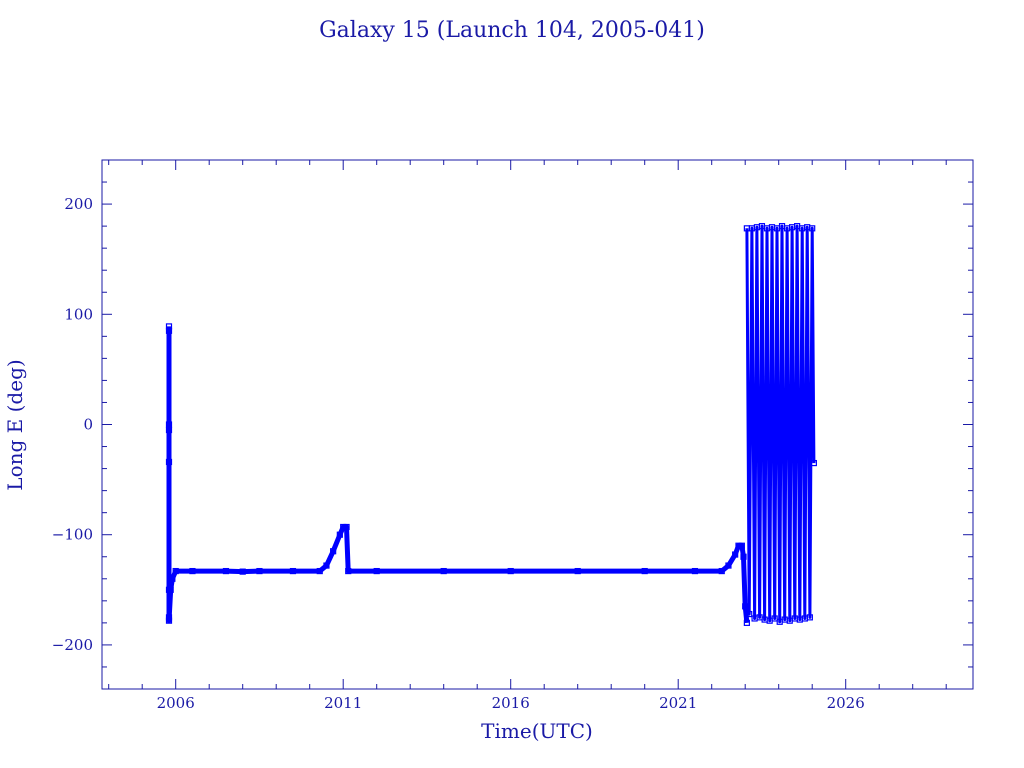 The image size is (1024, 768). I want to click on y-tick-label: −200, so click(72, 645).